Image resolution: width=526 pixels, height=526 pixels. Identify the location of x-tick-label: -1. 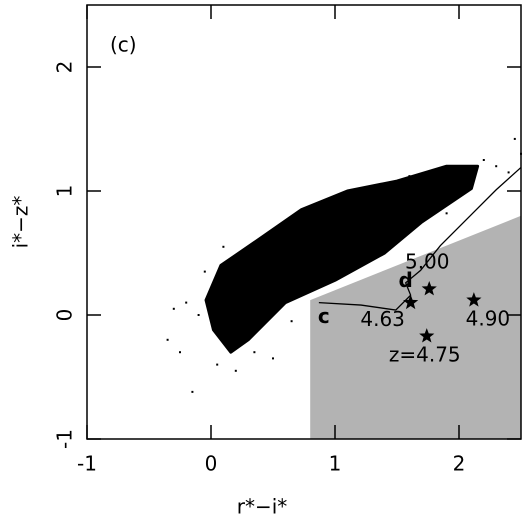
(87, 464).